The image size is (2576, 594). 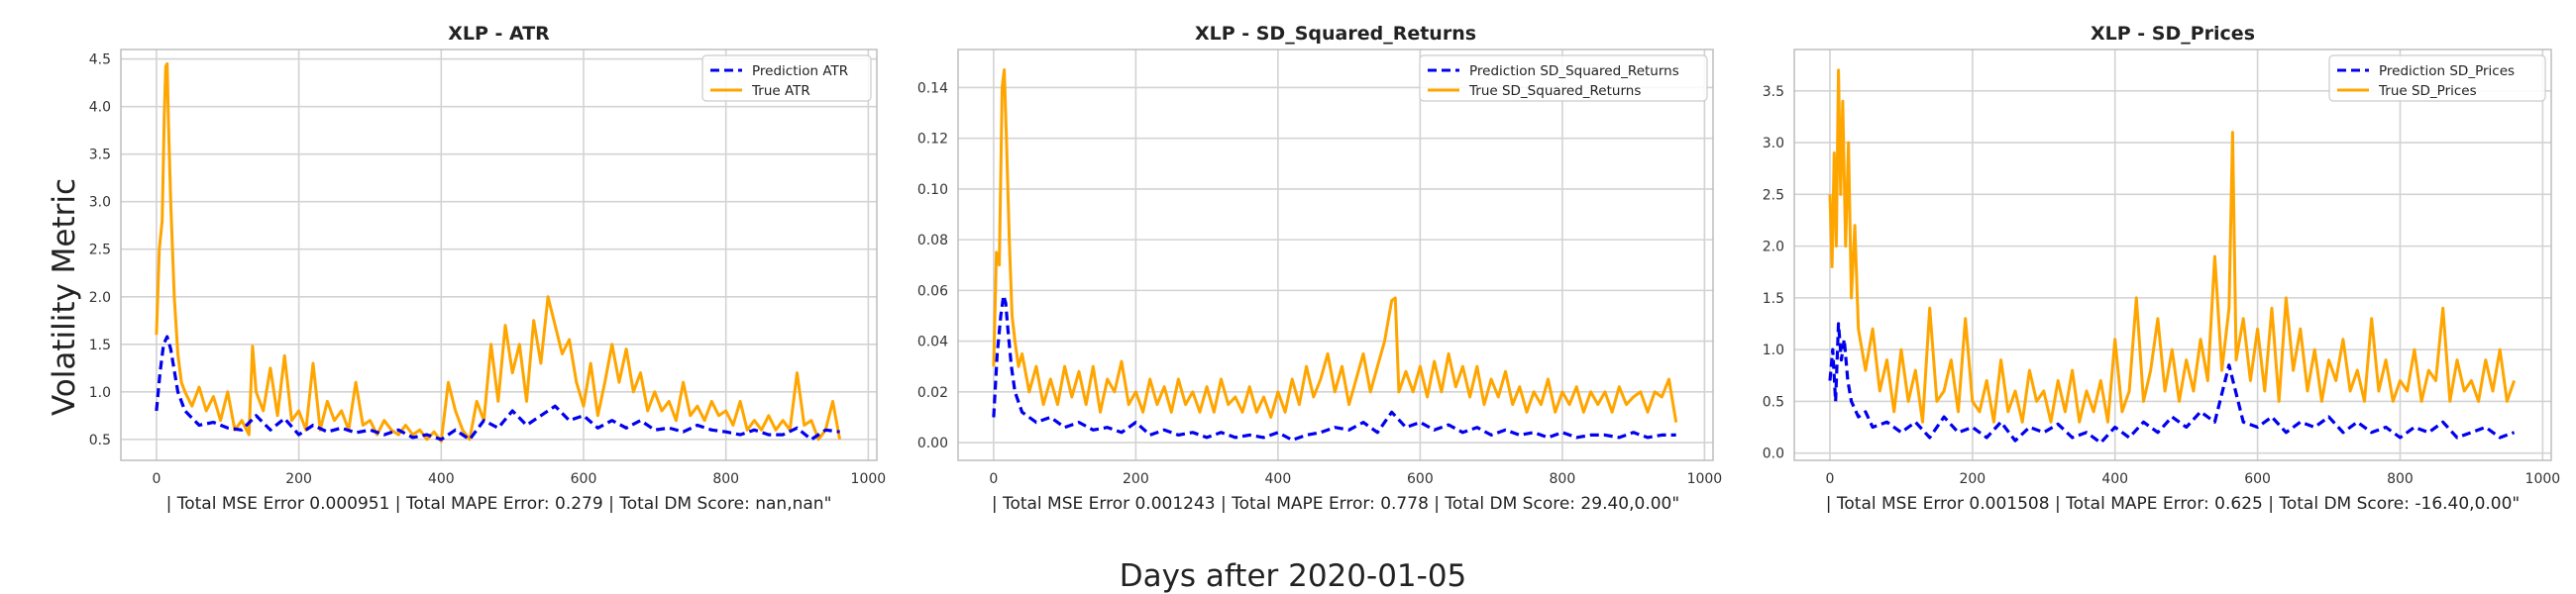 What do you see at coordinates (932, 342) in the screenshot?
I see `y-tick-label: 0.04` at bounding box center [932, 342].